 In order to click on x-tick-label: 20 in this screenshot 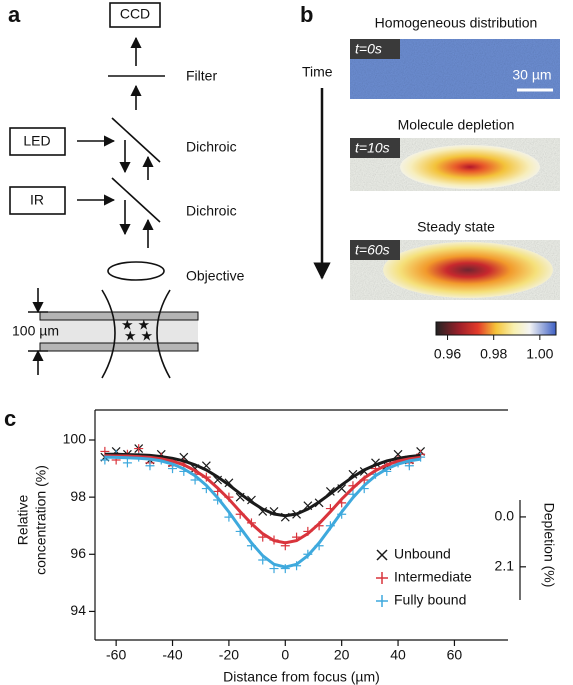, I will do `click(342, 655)`.